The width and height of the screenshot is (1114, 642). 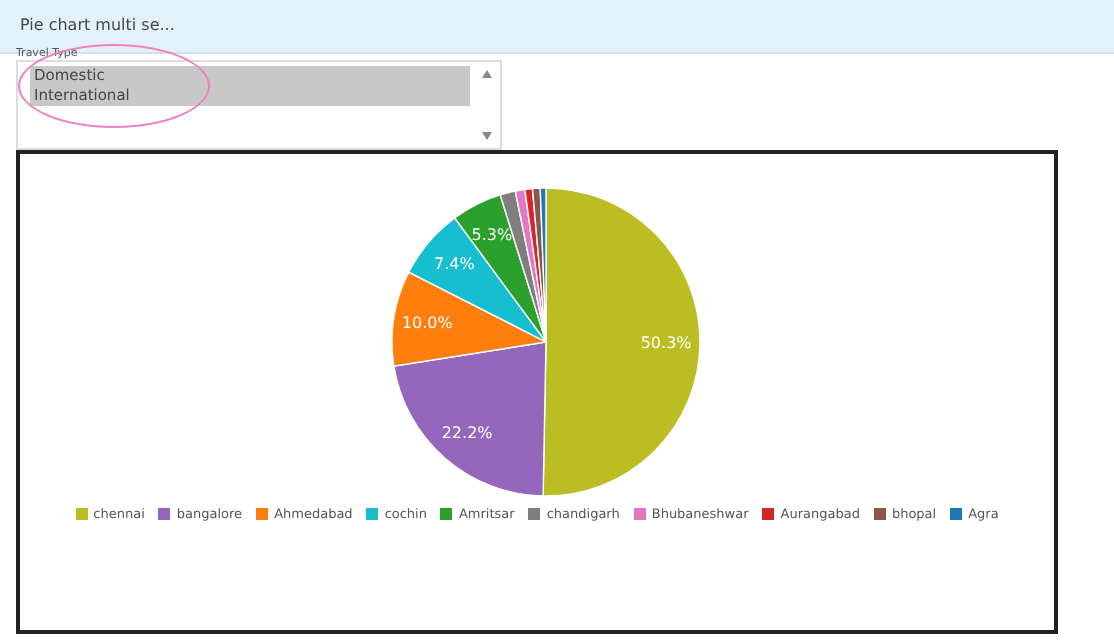 I want to click on data-label: 22.2%, so click(x=467, y=432).